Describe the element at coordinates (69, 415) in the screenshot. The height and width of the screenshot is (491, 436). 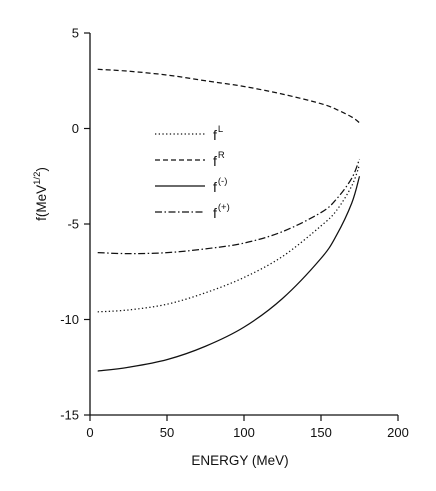
I see `y-tick-label: -15` at that location.